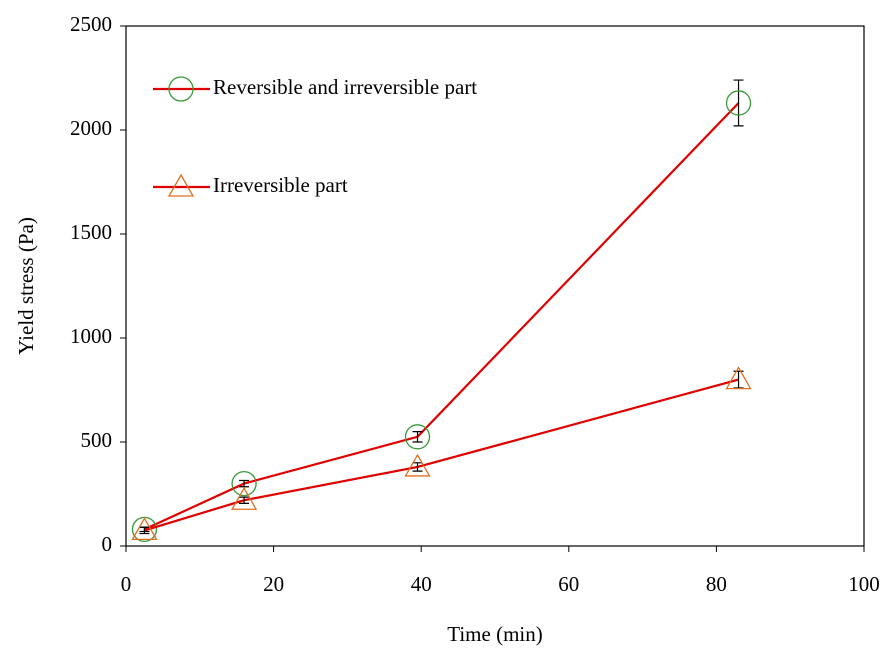 Image resolution: width=889 pixels, height=656 pixels. Describe the element at coordinates (494, 634) in the screenshot. I see `x-axis-label: Time (min)` at that location.